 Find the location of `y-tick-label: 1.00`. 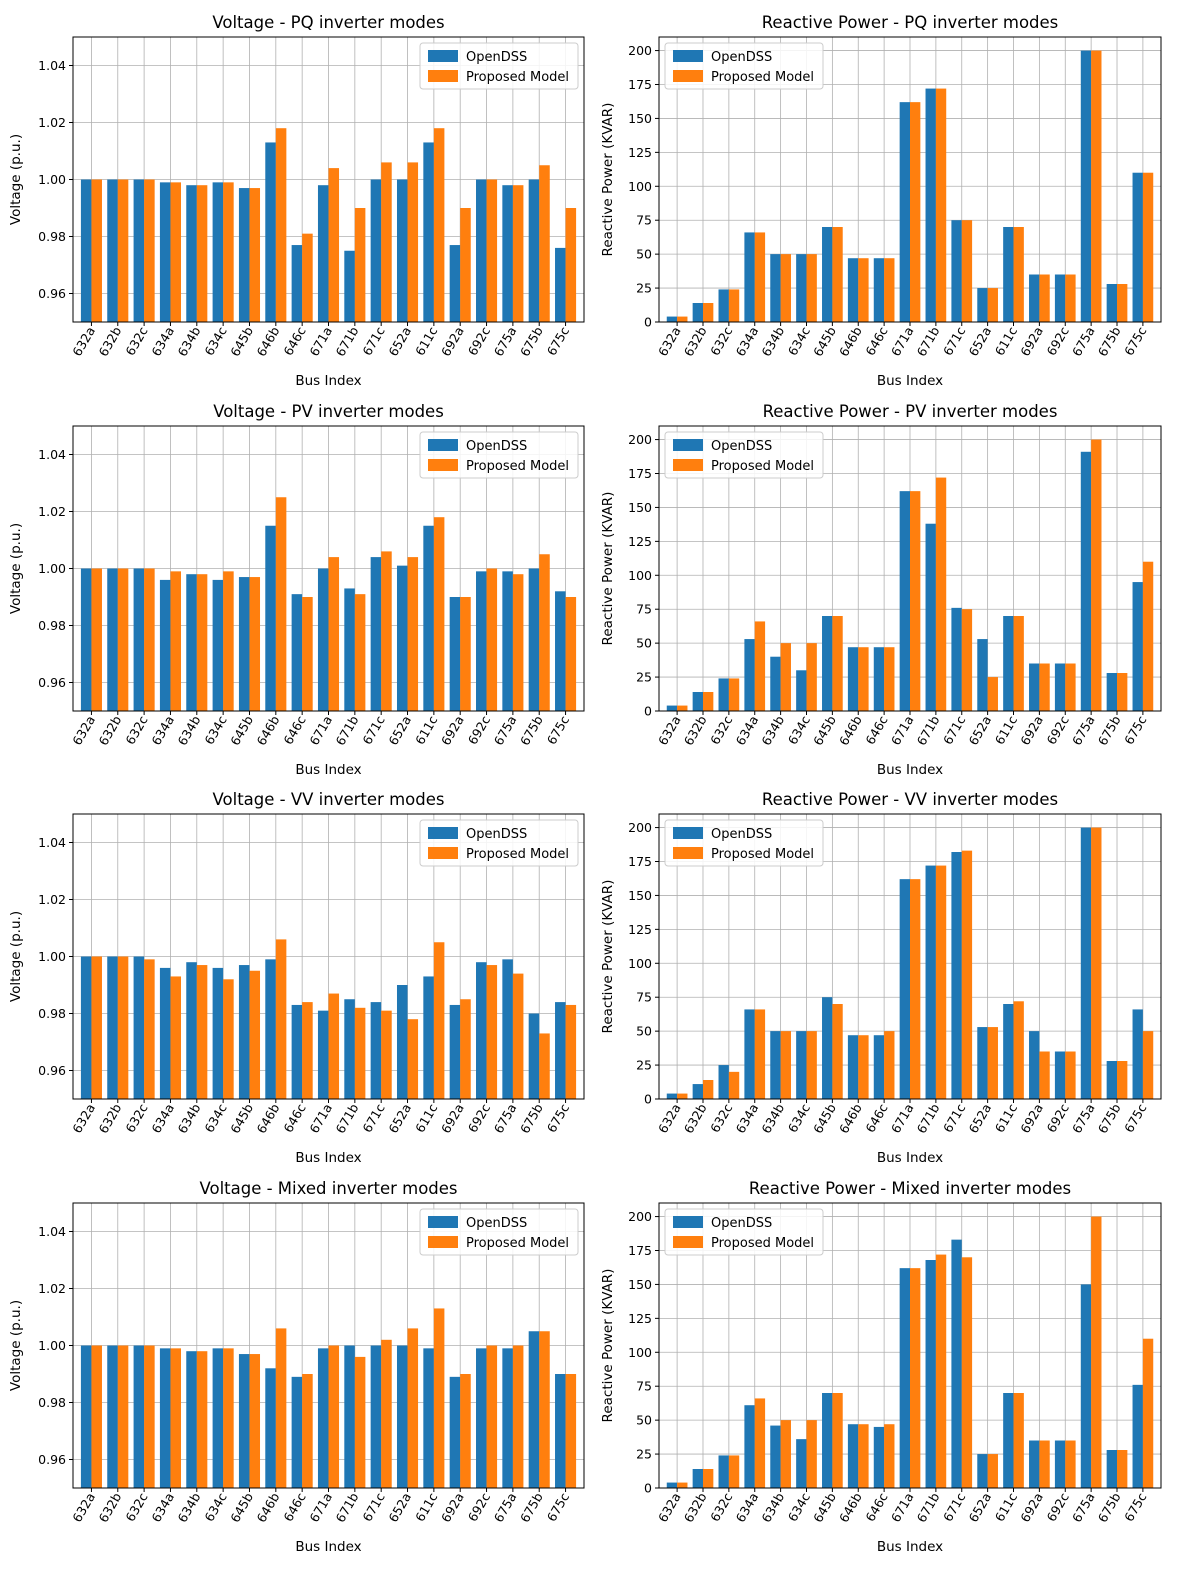

y-tick-label: 1.00 is located at coordinates (52, 179).